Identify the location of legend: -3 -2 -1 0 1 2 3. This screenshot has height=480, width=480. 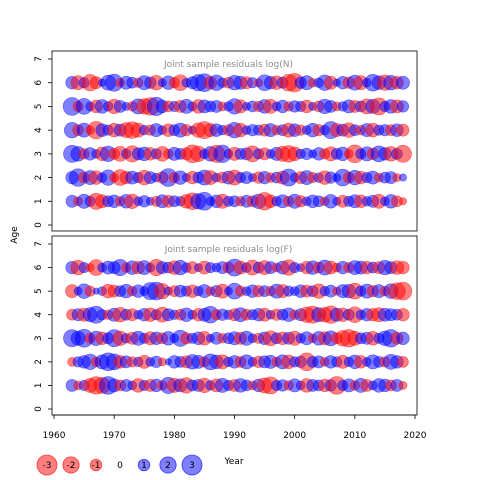
(119, 465).